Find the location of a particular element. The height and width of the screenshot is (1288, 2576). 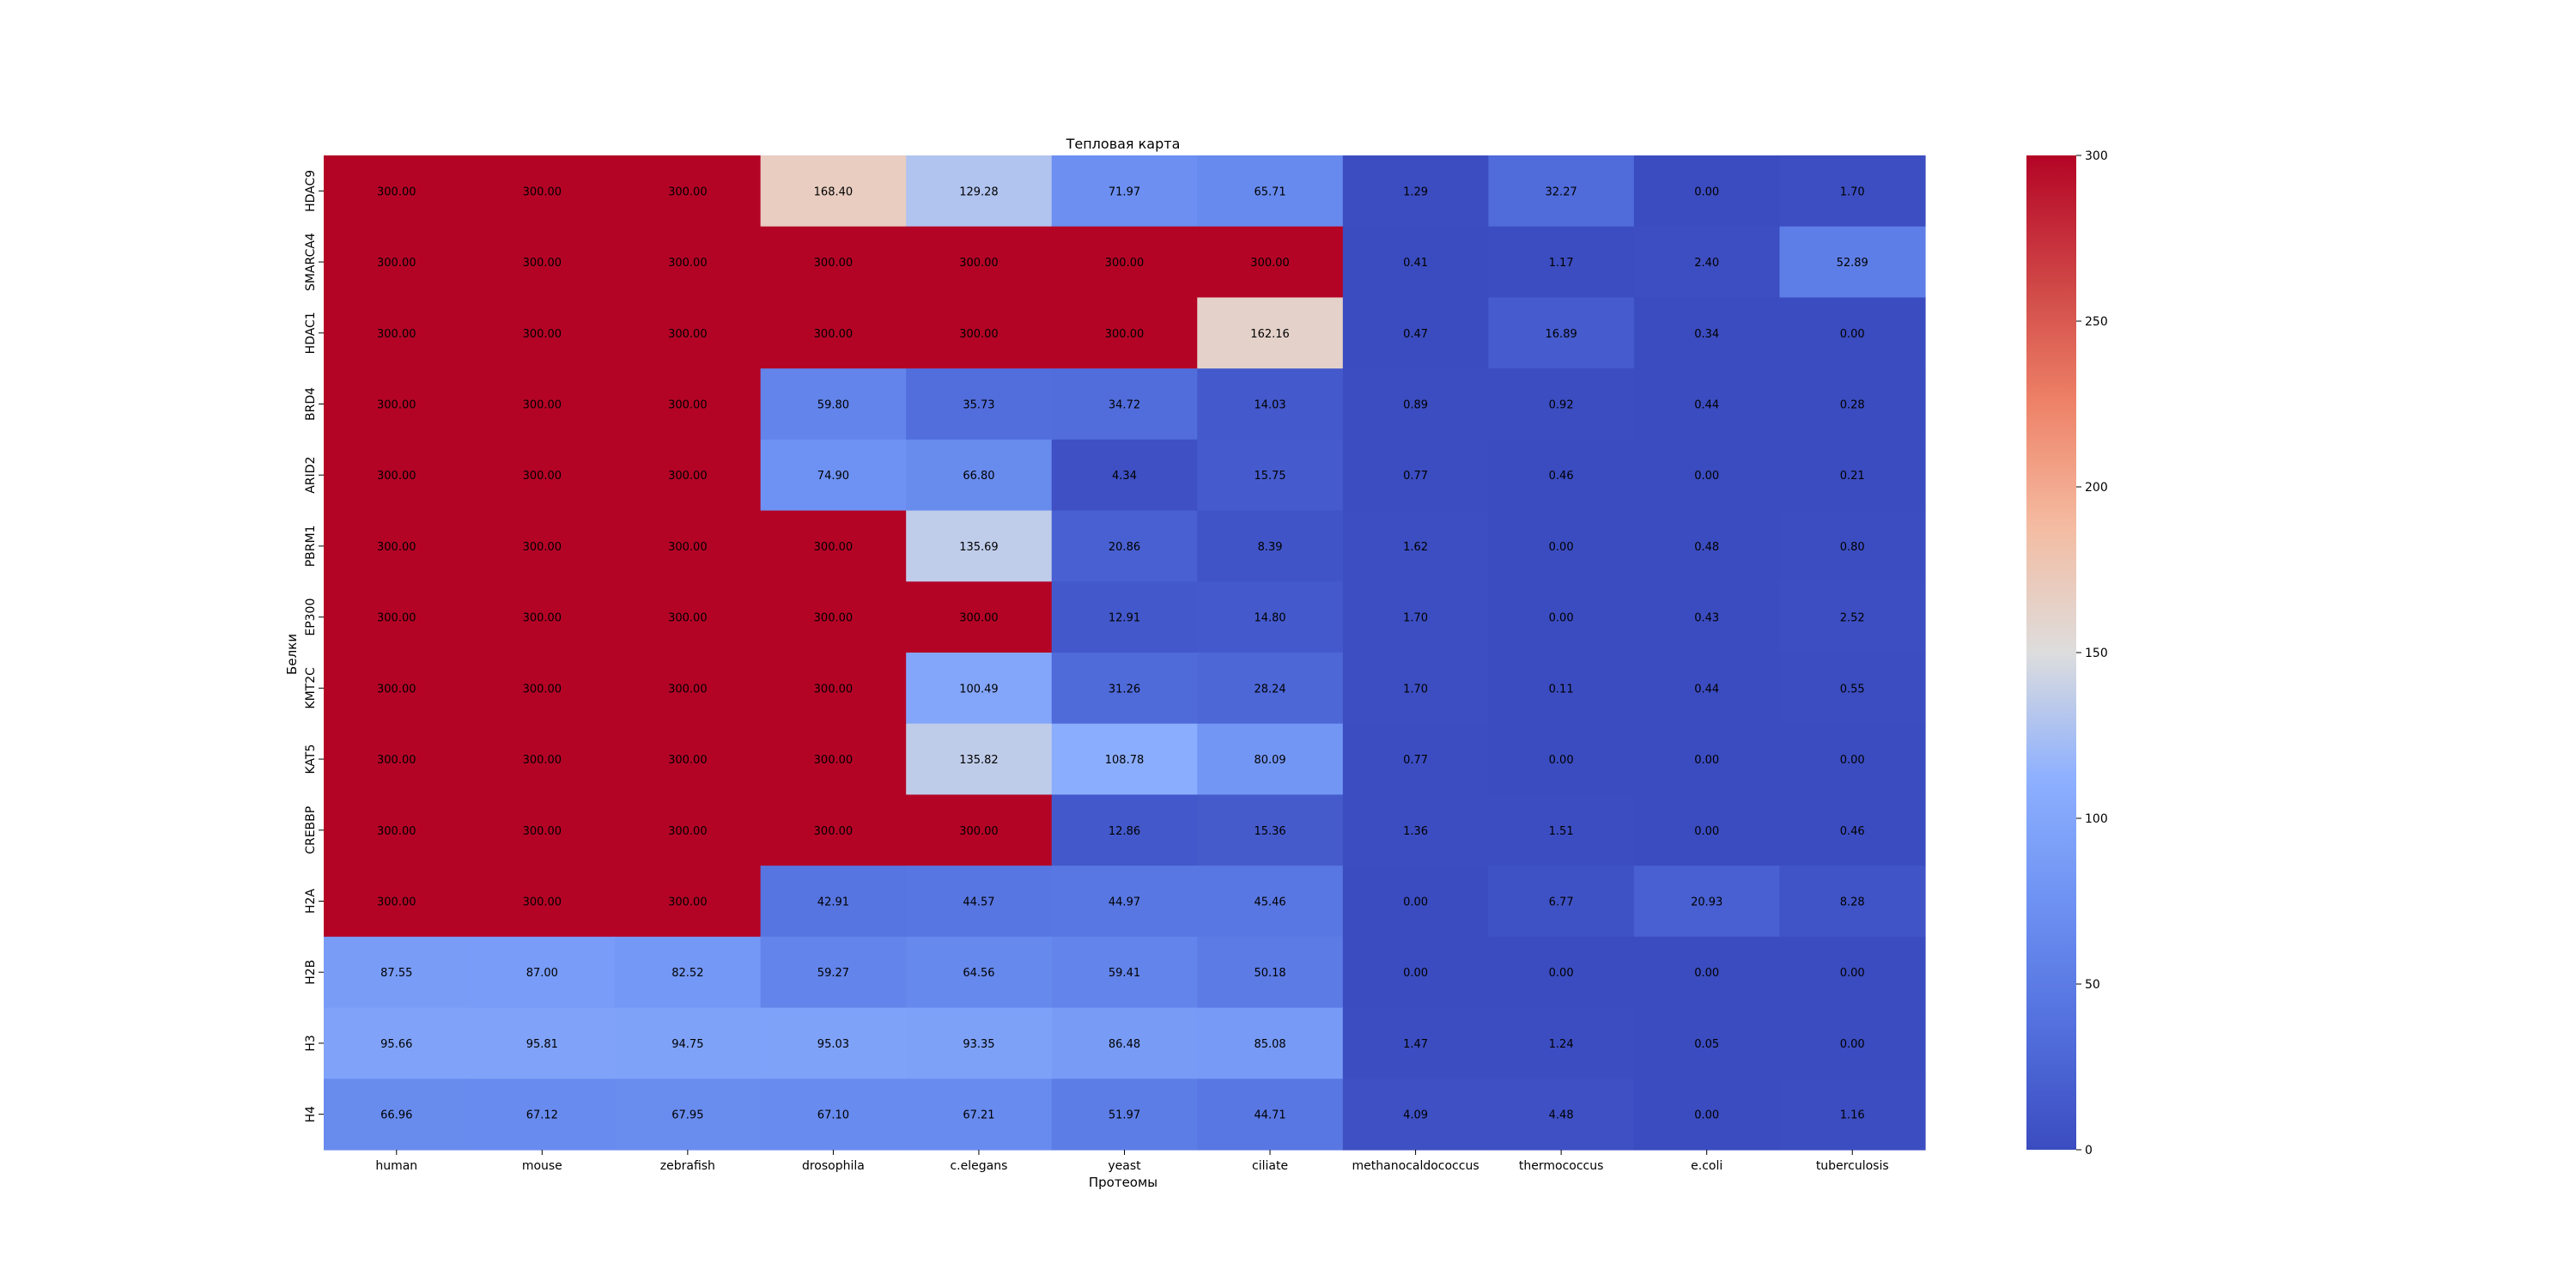

cell-value-label: 86.48 is located at coordinates (1124, 1045).